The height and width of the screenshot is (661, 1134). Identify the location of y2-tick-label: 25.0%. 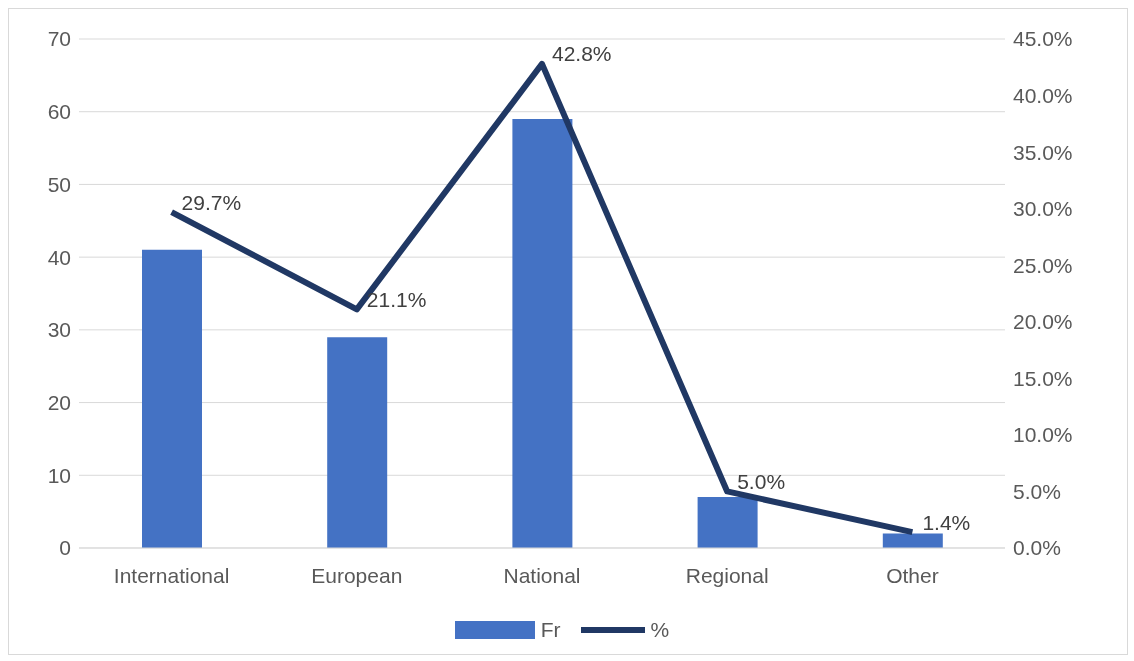
(1043, 265).